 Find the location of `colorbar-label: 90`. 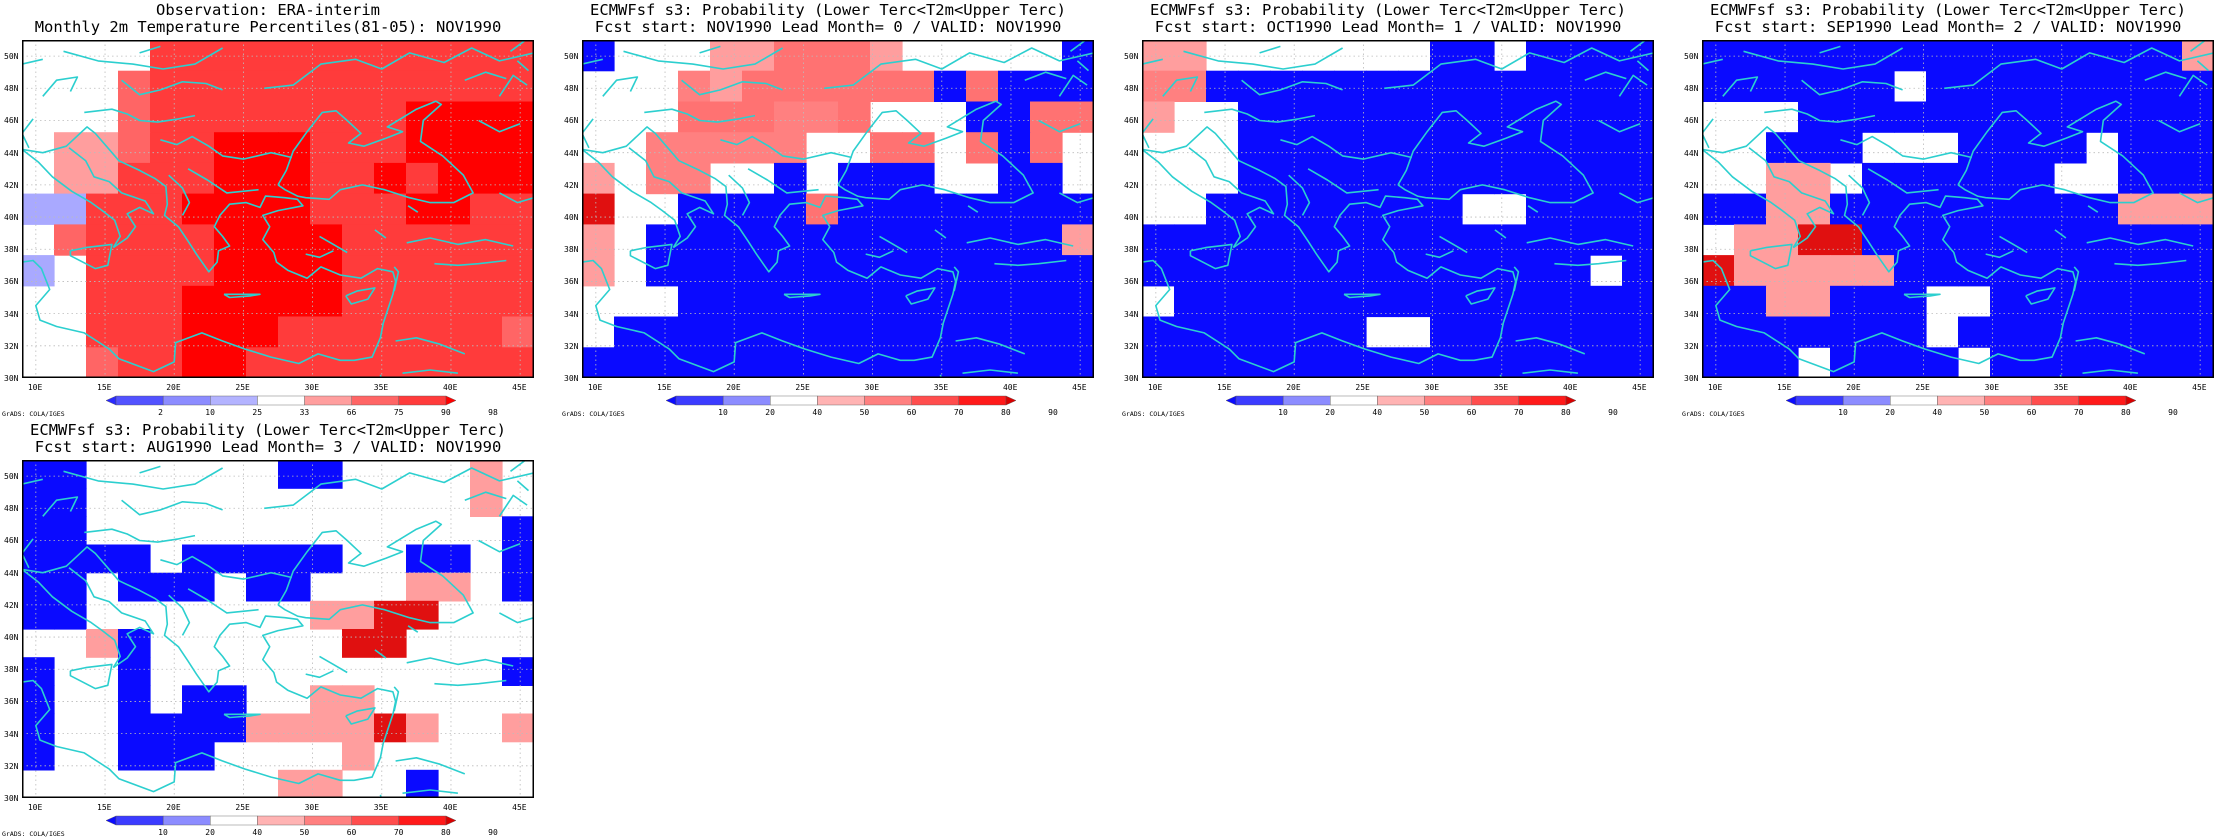

colorbar-label: 90 is located at coordinates (1053, 412).